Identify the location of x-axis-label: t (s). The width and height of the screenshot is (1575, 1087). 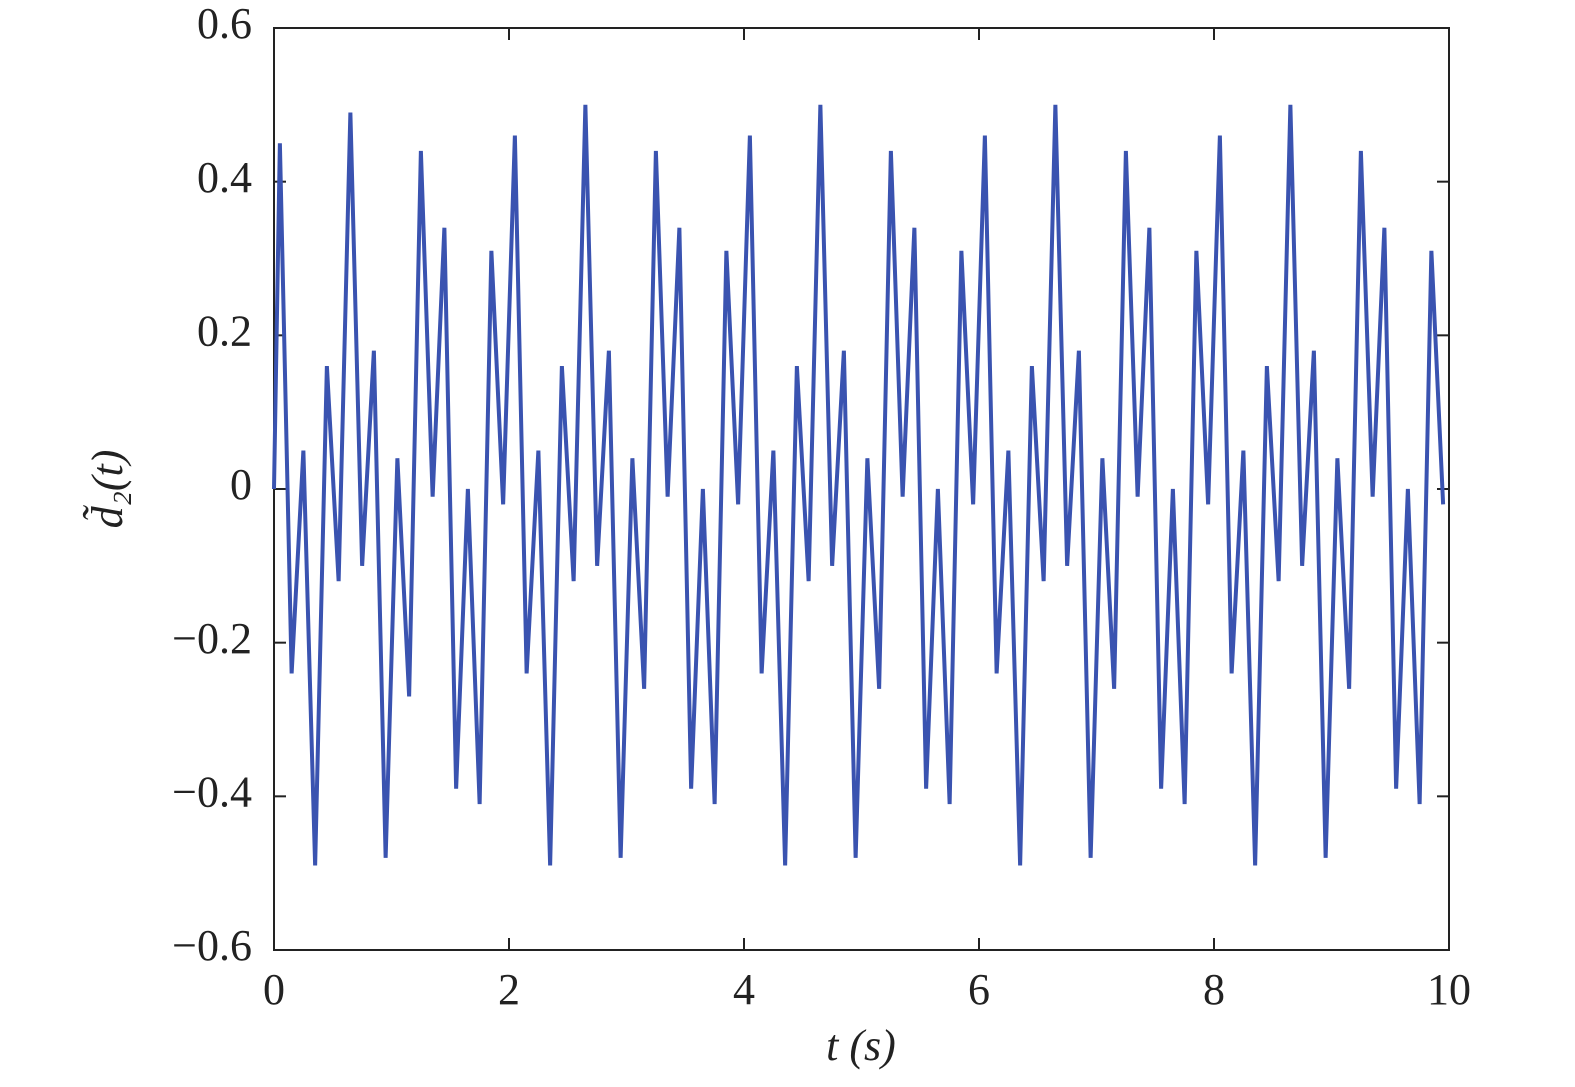
(861, 1045).